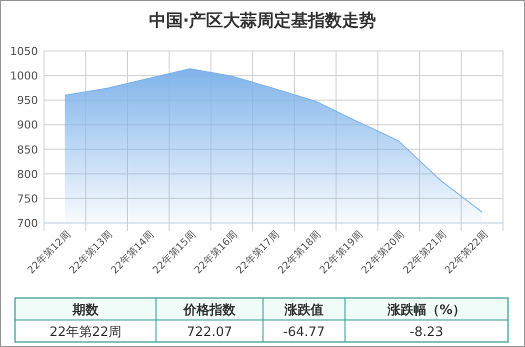 This screenshot has height=347, width=525. What do you see at coordinates (27, 174) in the screenshot?
I see `y-tick-label: 800` at bounding box center [27, 174].